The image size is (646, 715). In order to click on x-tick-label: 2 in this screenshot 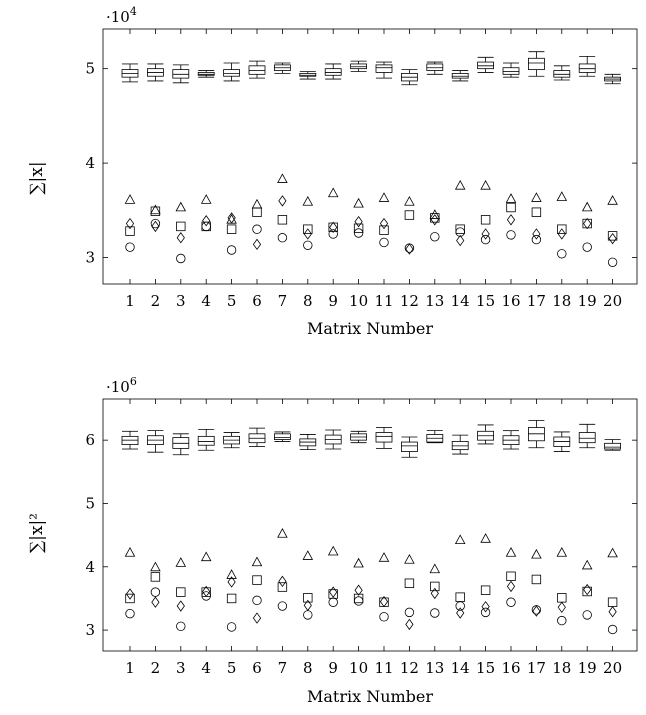, I will do `click(156, 668)`.